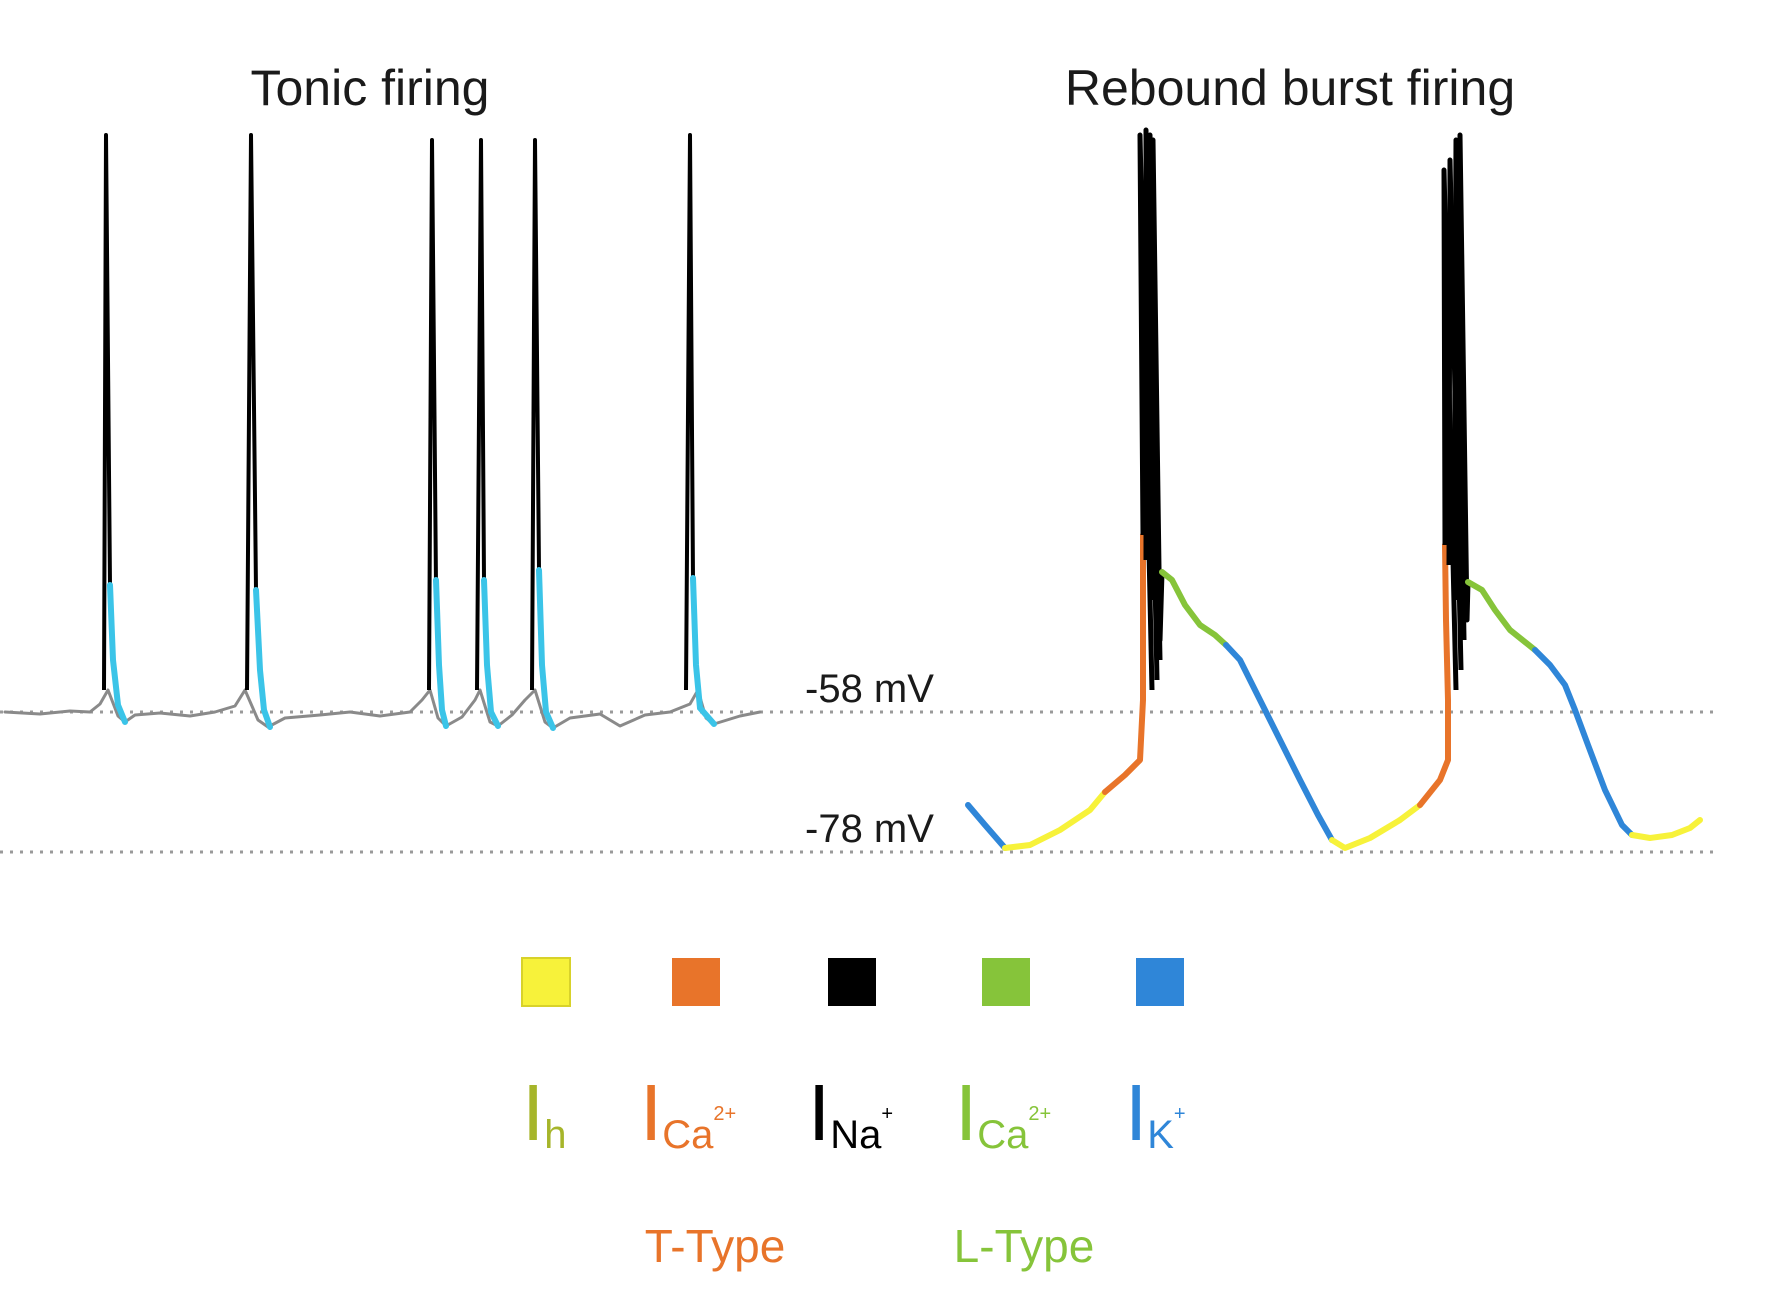 Image resolution: width=1788 pixels, height=1304 pixels. What do you see at coordinates (544, 1112) in the screenshot?
I see `legend-label-ih: Ih` at bounding box center [544, 1112].